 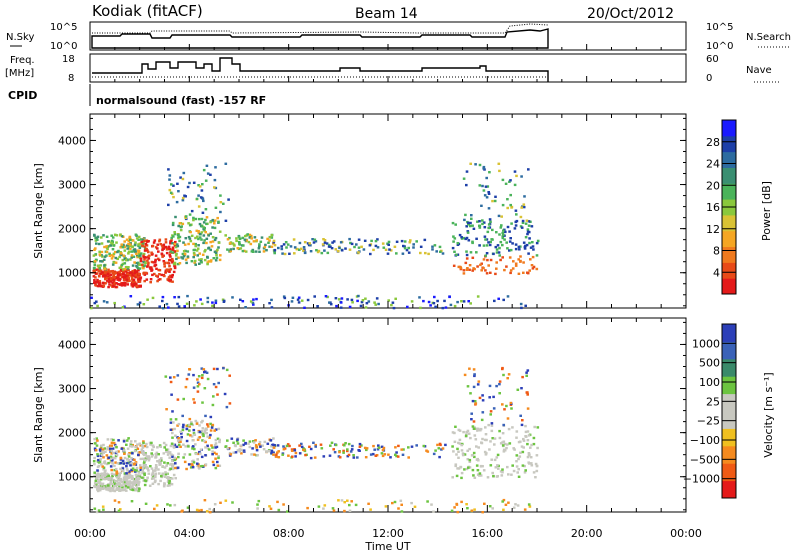 What do you see at coordinates (686, 533) in the screenshot?
I see `time-tick-label: 00:00` at bounding box center [686, 533].